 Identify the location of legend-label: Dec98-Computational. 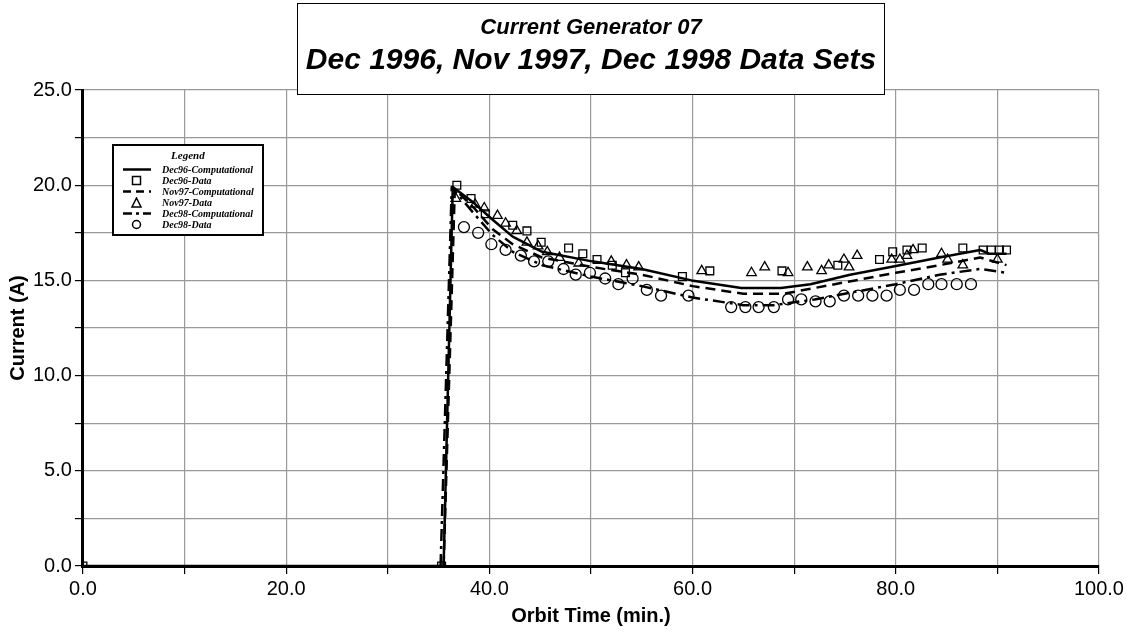
(208, 213).